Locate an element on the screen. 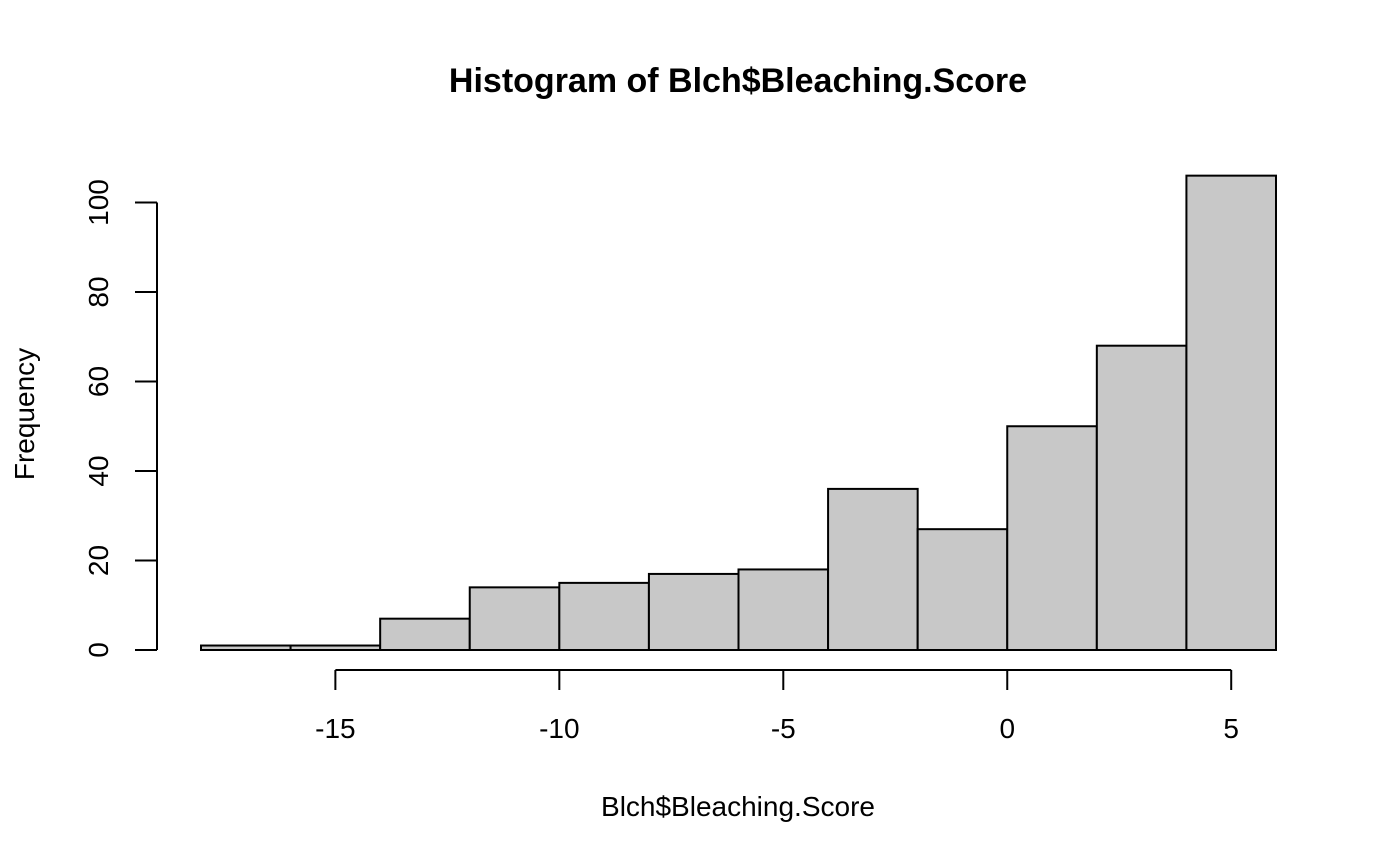  y-tick-label-1: 20 is located at coordinates (98, 560).